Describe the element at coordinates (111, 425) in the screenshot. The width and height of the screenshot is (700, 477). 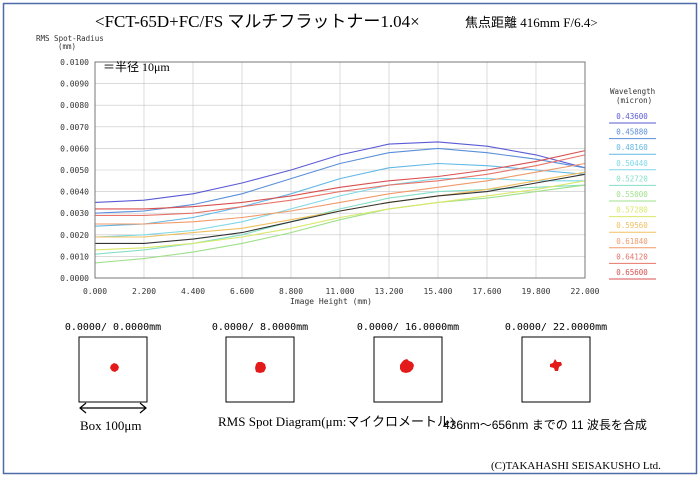
I see `box-scale-label: Box 100μm` at that location.